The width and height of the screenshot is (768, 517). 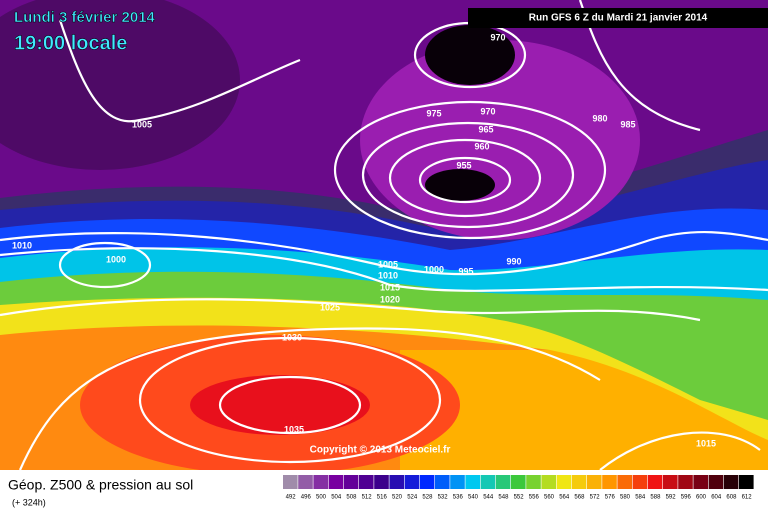 What do you see at coordinates (321, 498) in the screenshot?
I see `scale-label: 500` at bounding box center [321, 498].